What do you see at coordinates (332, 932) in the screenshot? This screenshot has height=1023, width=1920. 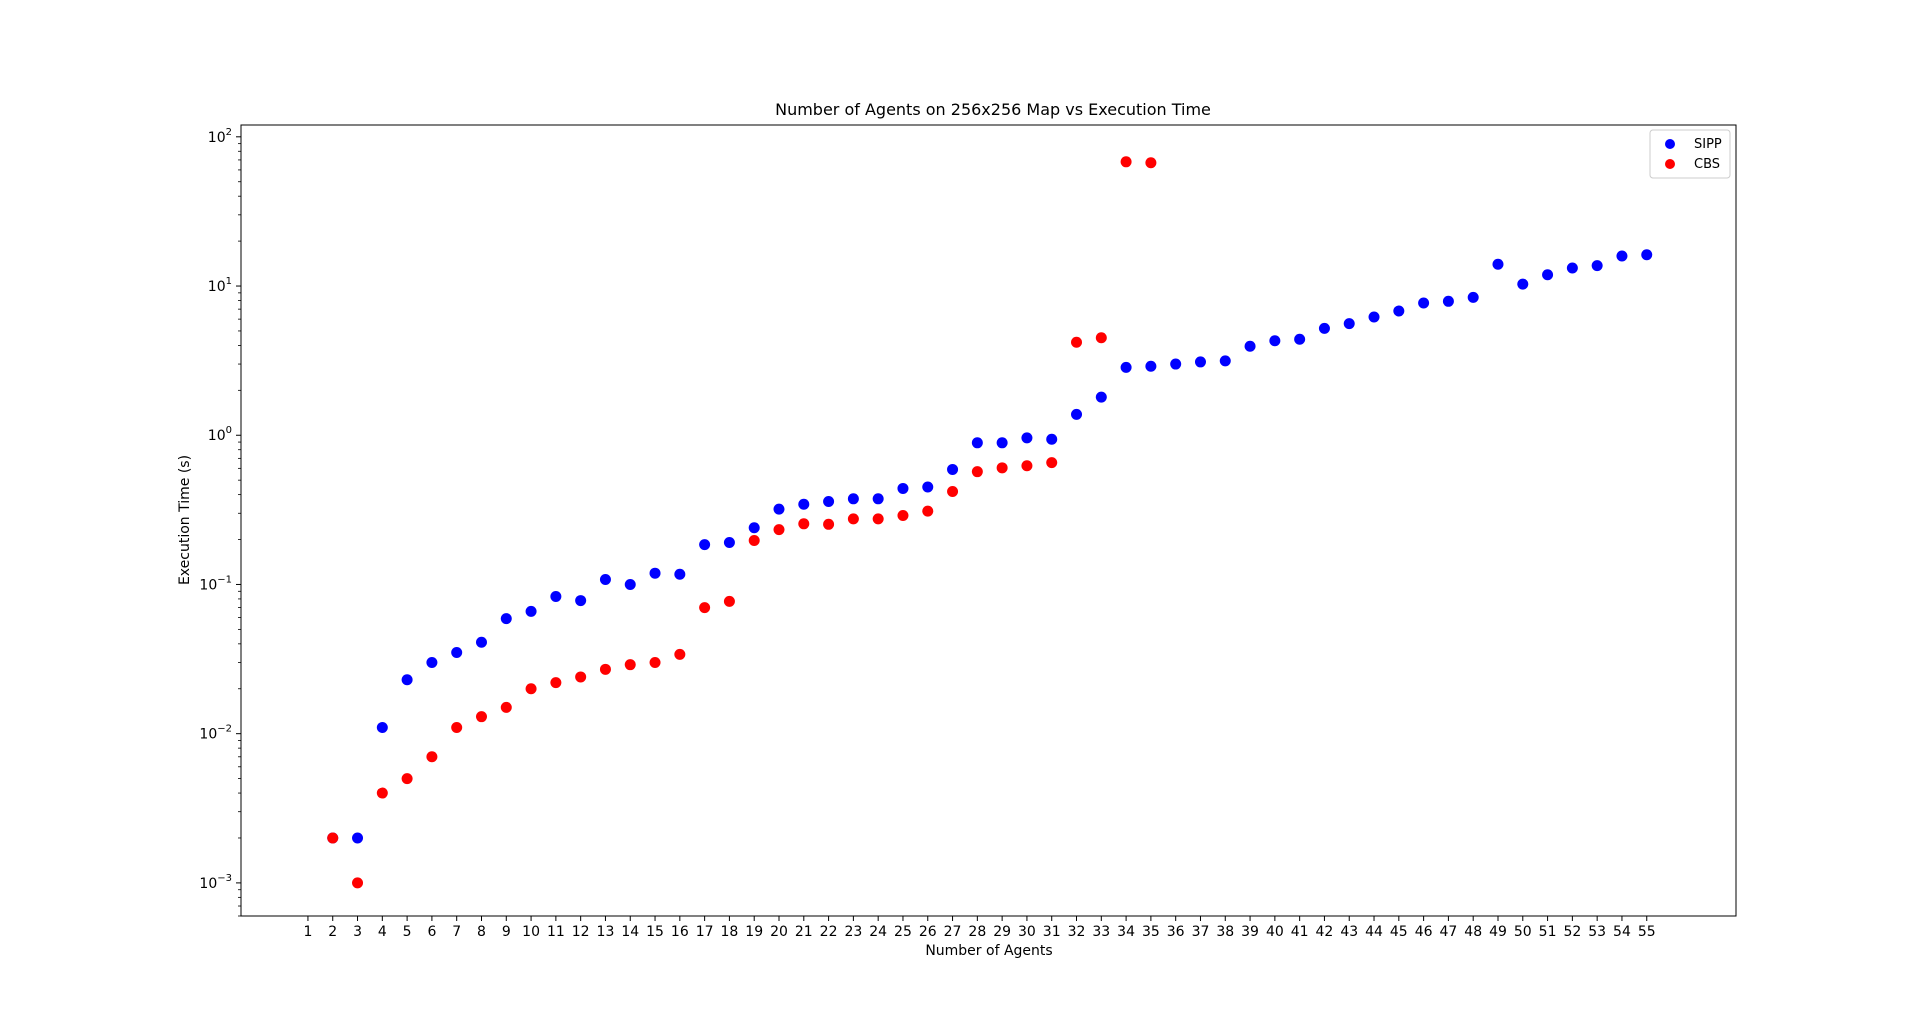 I see `x-tick-label: 2` at bounding box center [332, 932].